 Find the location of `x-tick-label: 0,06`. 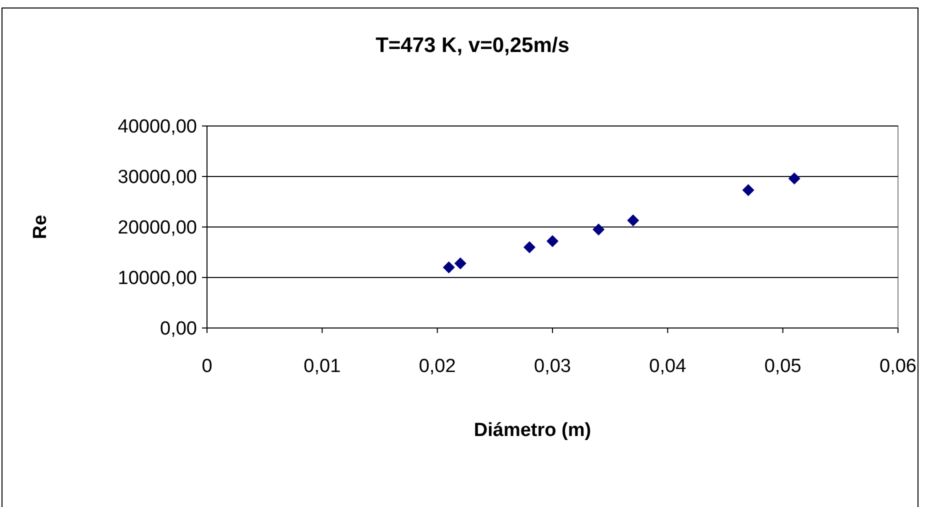

x-tick-label: 0,06 is located at coordinates (898, 366).